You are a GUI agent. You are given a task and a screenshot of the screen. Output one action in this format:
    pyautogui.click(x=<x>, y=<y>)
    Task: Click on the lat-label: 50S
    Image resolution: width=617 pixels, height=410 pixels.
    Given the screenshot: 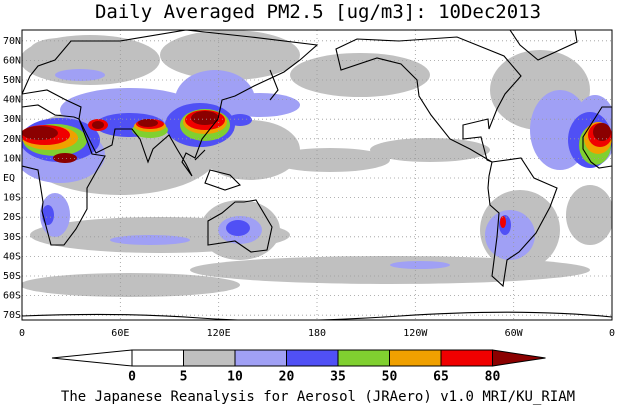 What is the action you would take?
    pyautogui.click(x=12, y=276)
    